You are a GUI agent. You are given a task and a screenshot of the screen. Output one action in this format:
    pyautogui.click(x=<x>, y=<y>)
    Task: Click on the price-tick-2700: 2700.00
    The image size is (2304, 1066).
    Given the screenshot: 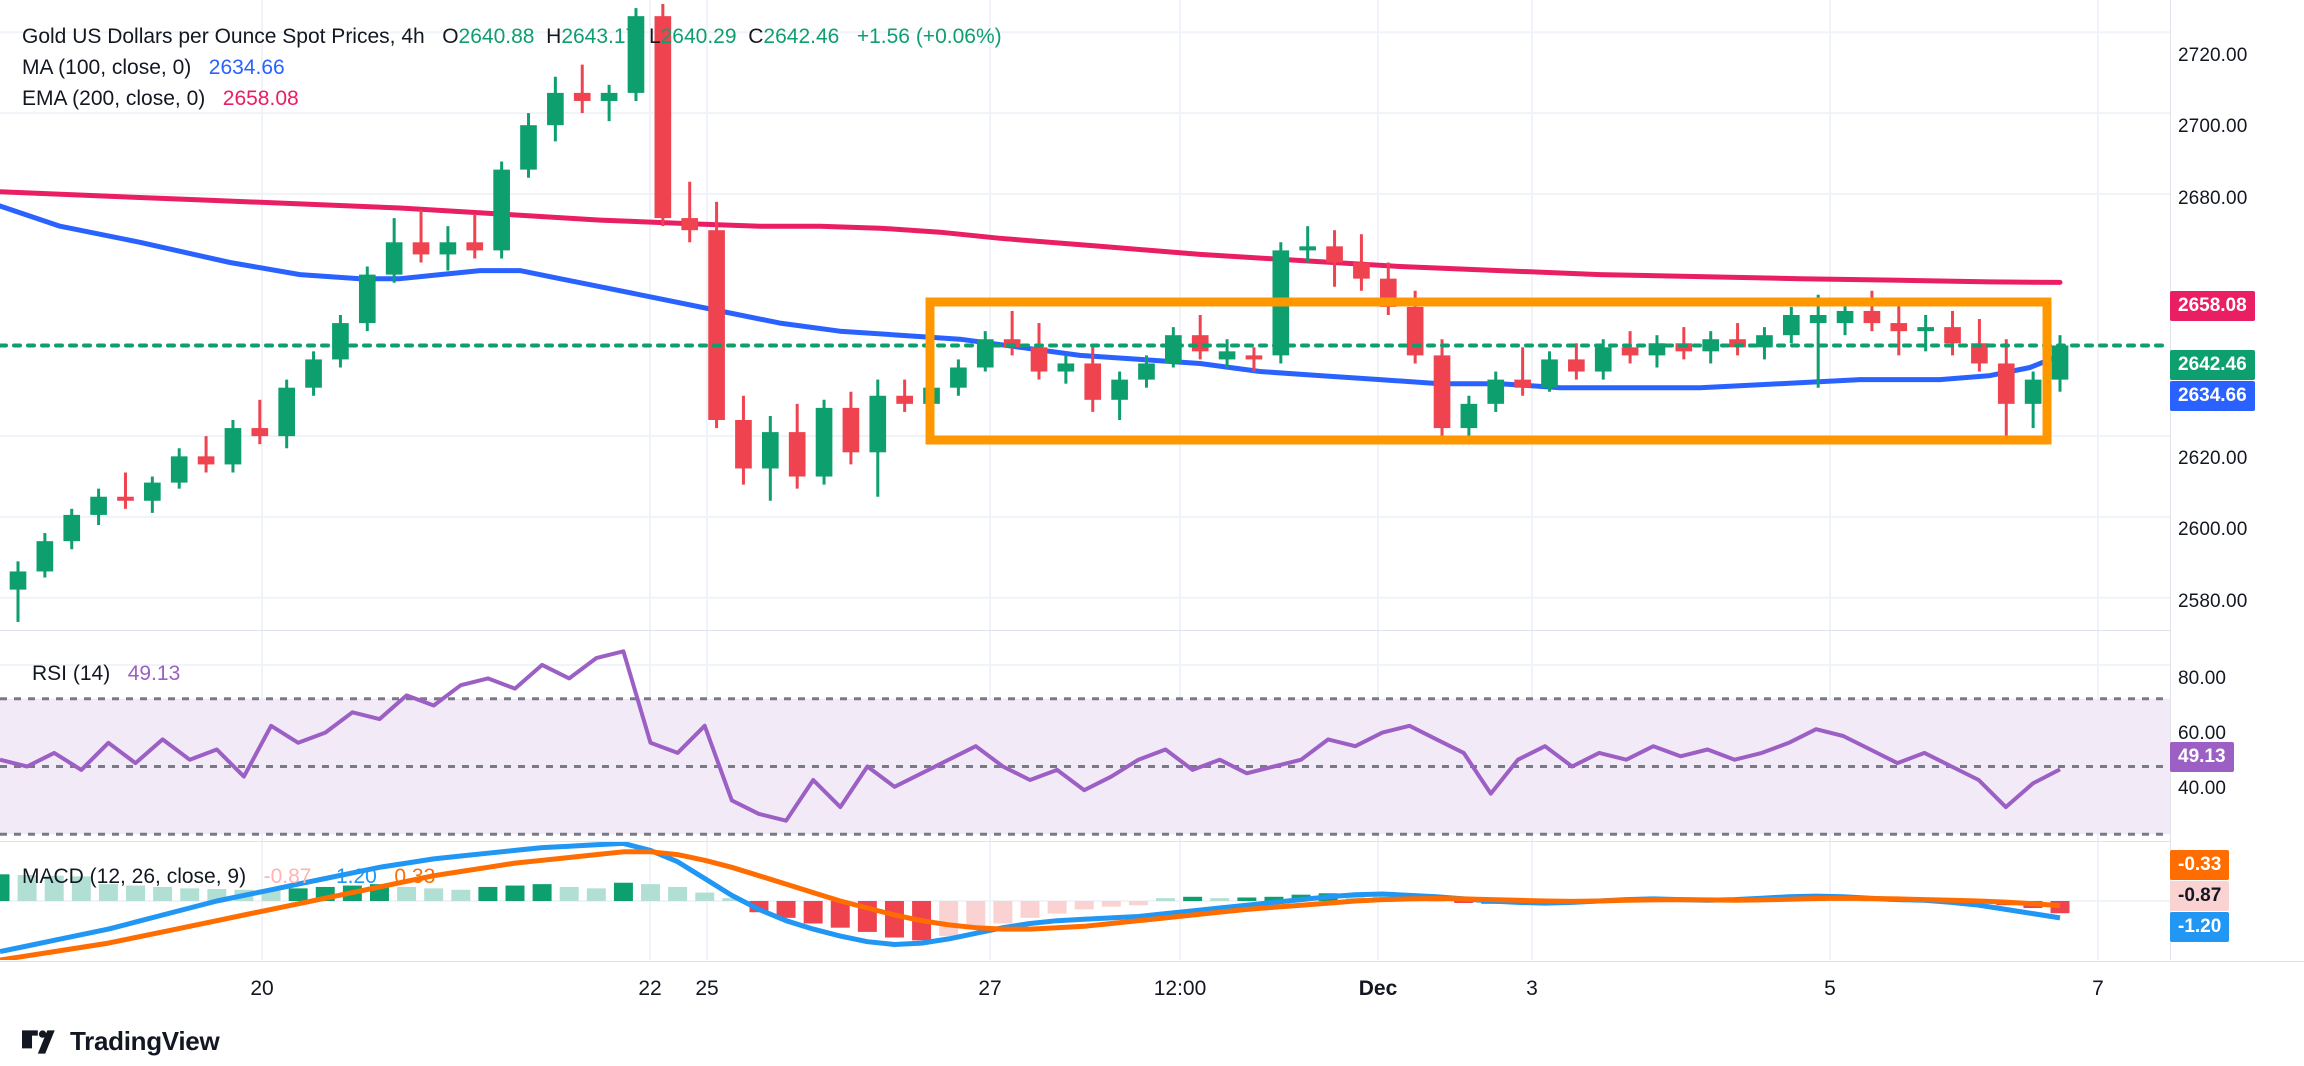 What is the action you would take?
    pyautogui.click(x=2213, y=126)
    